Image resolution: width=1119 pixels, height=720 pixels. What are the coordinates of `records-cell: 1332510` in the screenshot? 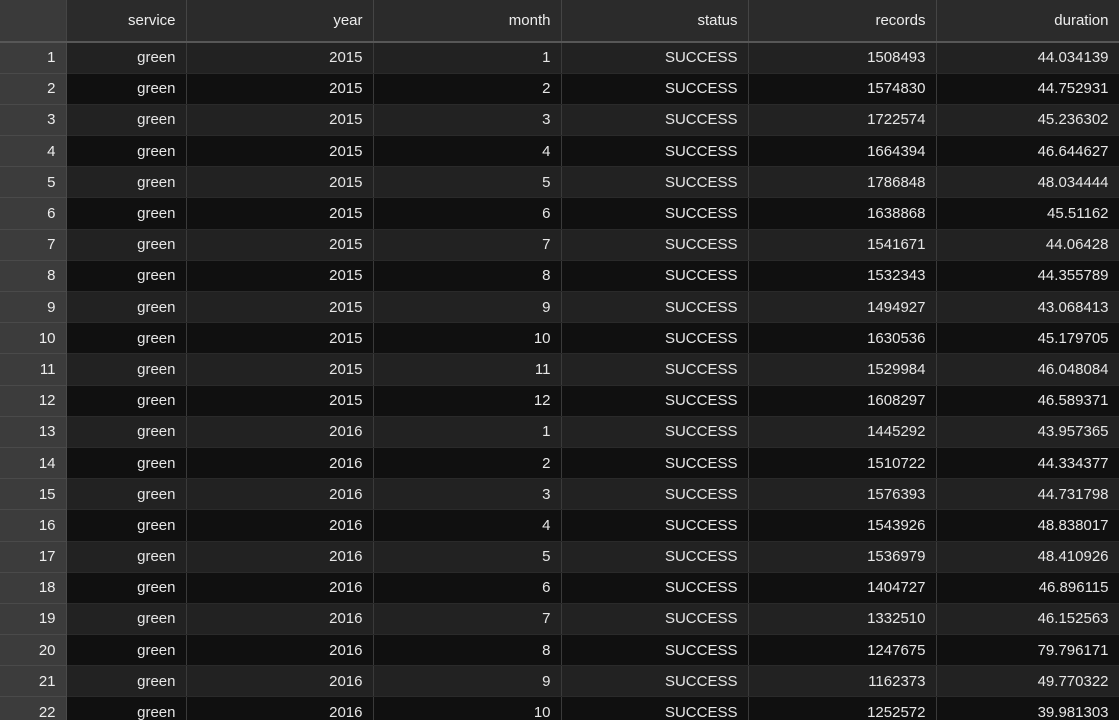 It's located at (842, 619).